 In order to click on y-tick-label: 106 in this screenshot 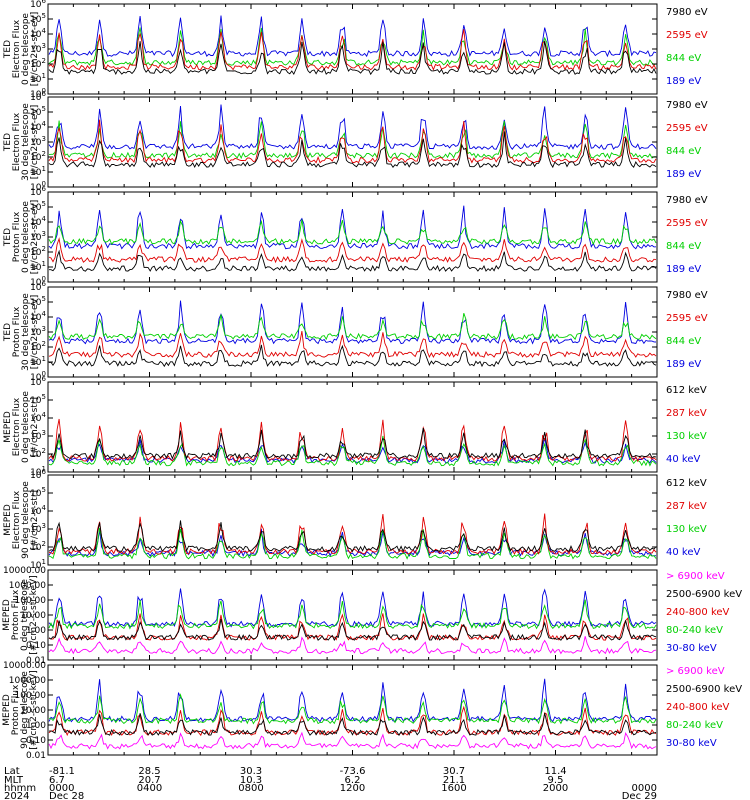, I will do `click(38, 5)`.